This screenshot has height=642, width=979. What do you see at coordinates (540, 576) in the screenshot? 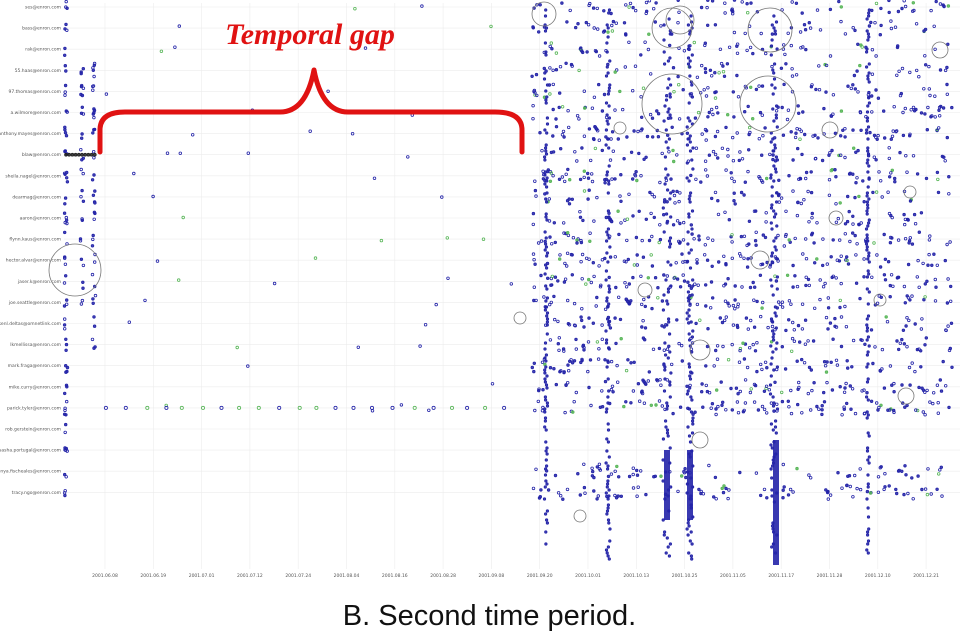
I see `x-tick-label: 2001.09.20` at bounding box center [540, 576].